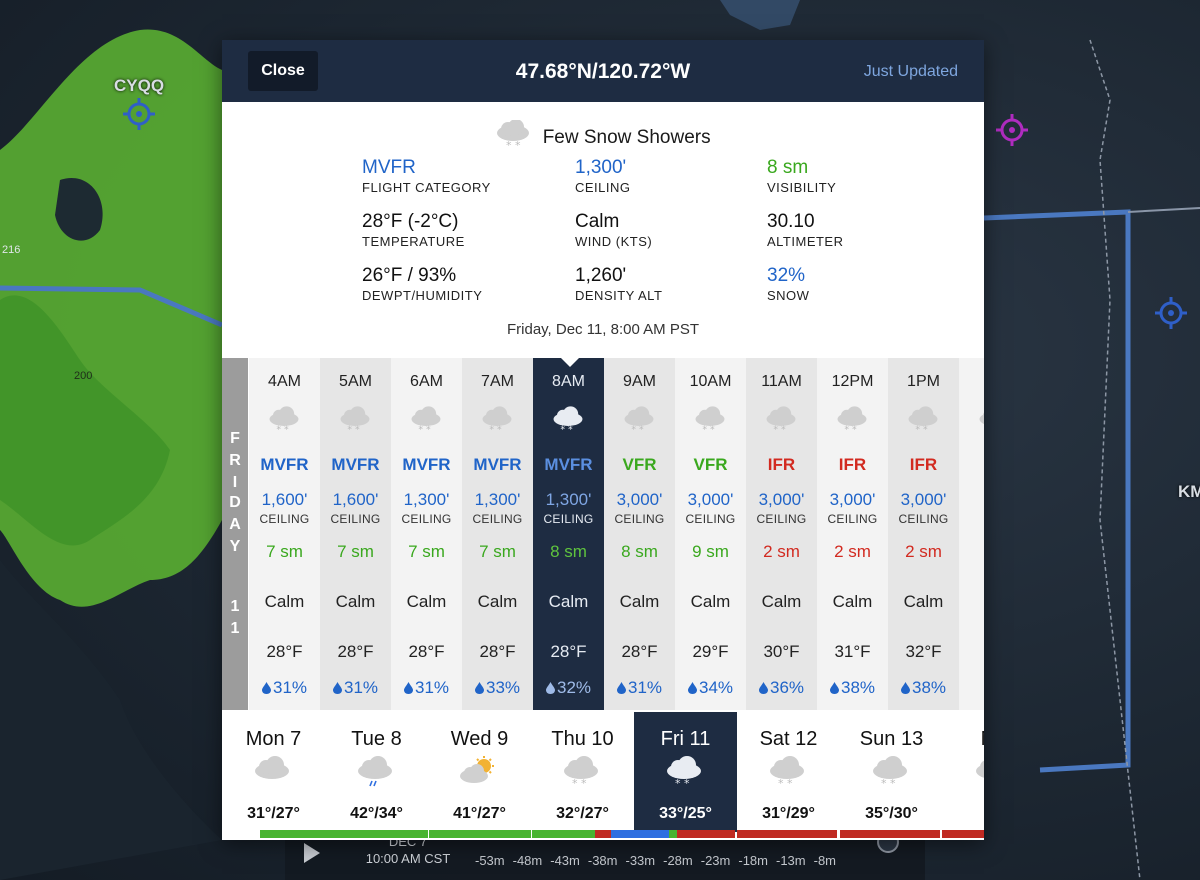 The width and height of the screenshot is (1200, 880). Describe the element at coordinates (284, 464) in the screenshot. I see `hour-flight-category: MVFR` at that location.